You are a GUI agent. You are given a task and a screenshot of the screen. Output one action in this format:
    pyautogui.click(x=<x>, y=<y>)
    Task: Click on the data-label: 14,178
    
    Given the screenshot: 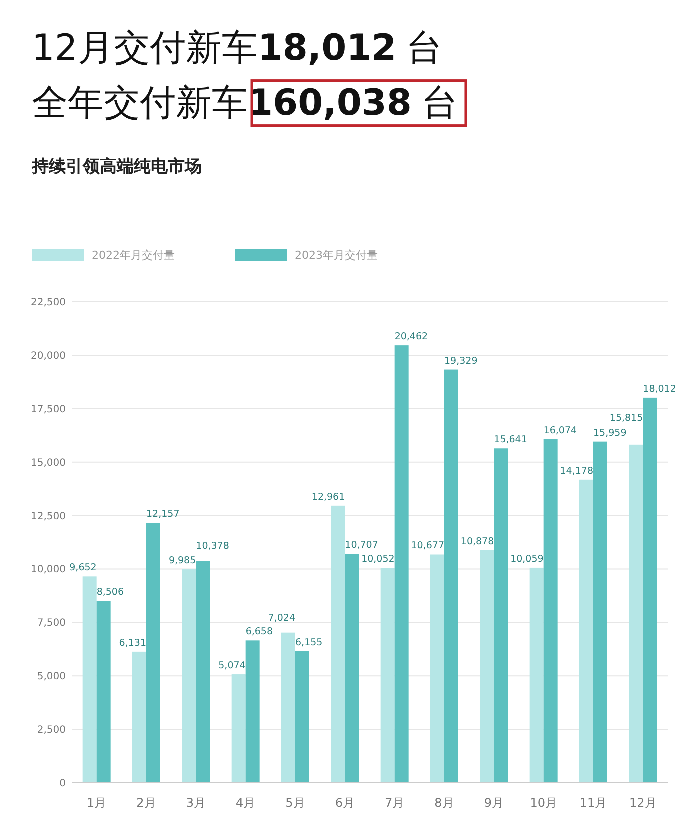 What is the action you would take?
    pyautogui.click(x=577, y=471)
    